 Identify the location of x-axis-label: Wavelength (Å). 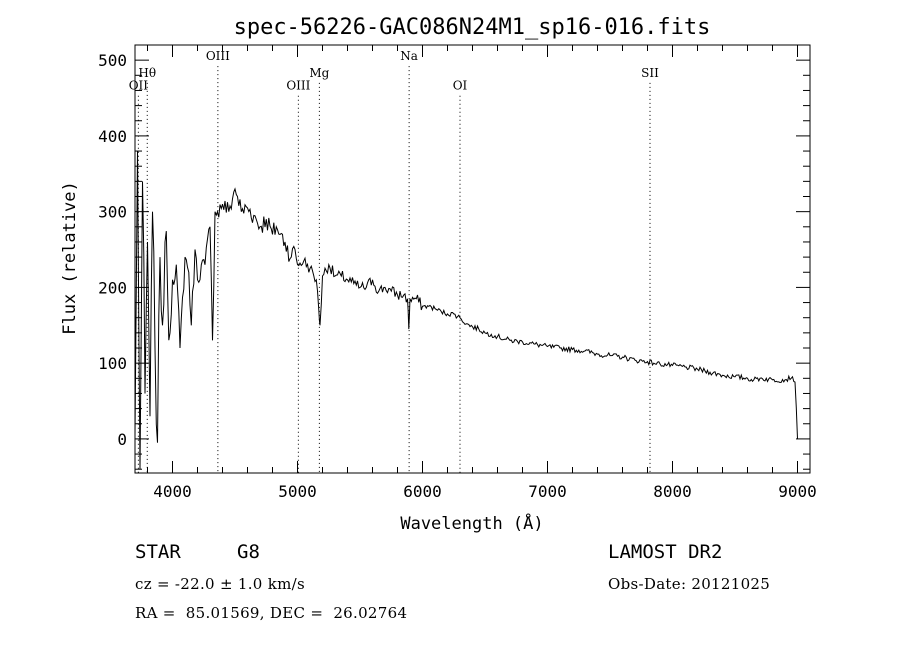
(471, 523).